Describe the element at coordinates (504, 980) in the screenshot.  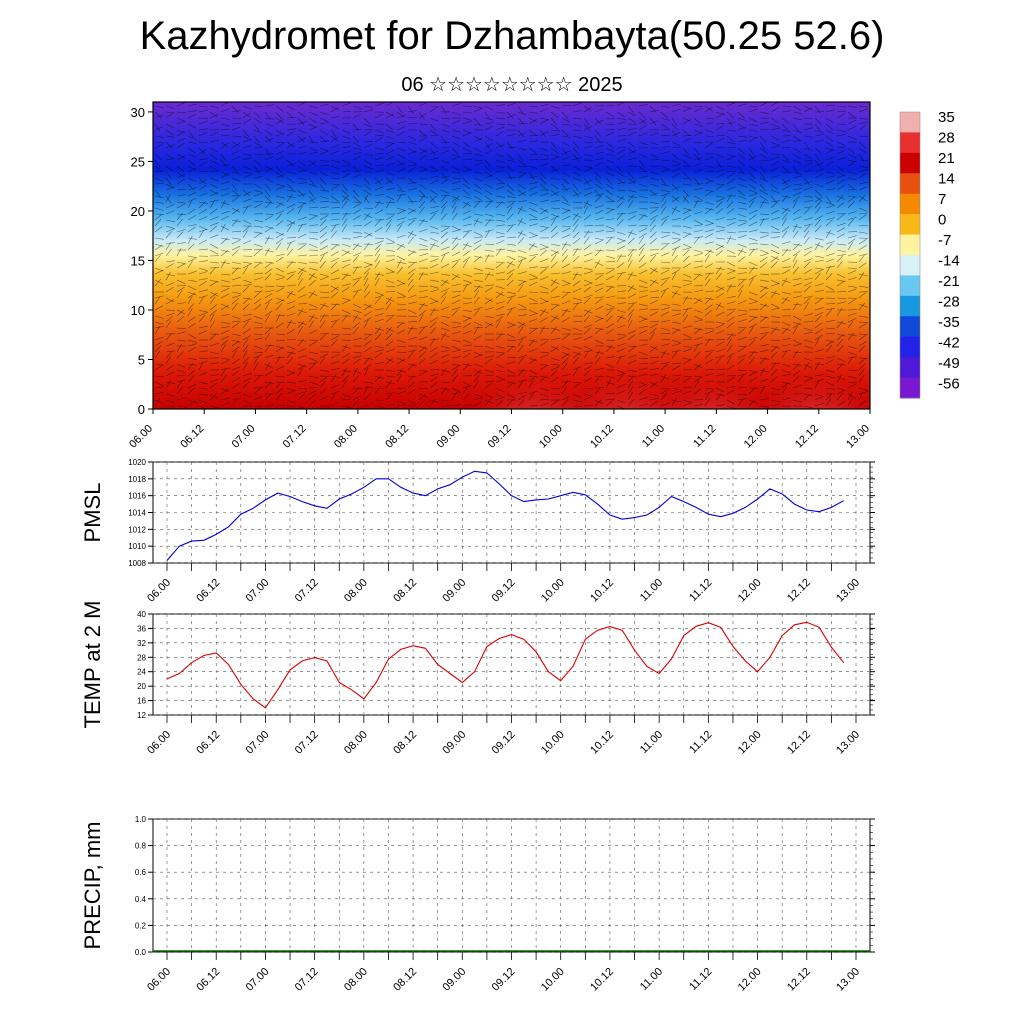
I see `precip-x-tick-label: 09.12` at that location.